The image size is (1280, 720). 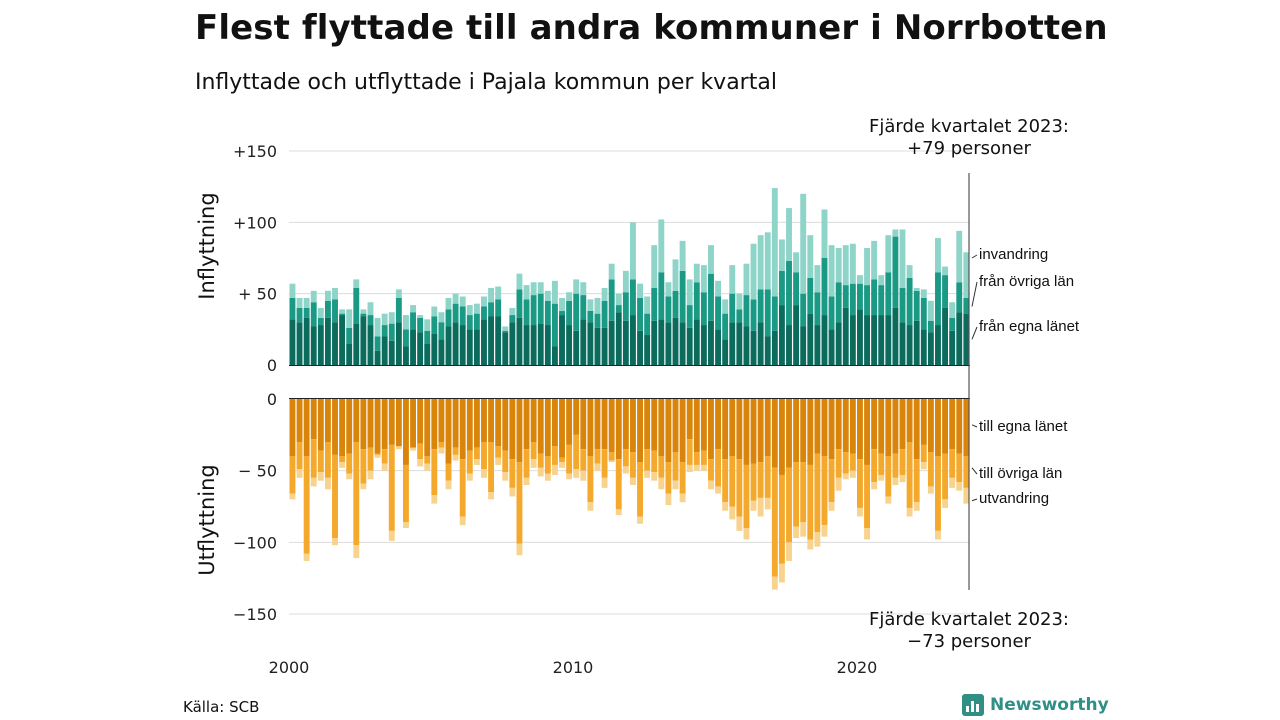 What do you see at coordinates (207, 245) in the screenshot?
I see `y-axis-label-upper: Inflyttning` at bounding box center [207, 245].